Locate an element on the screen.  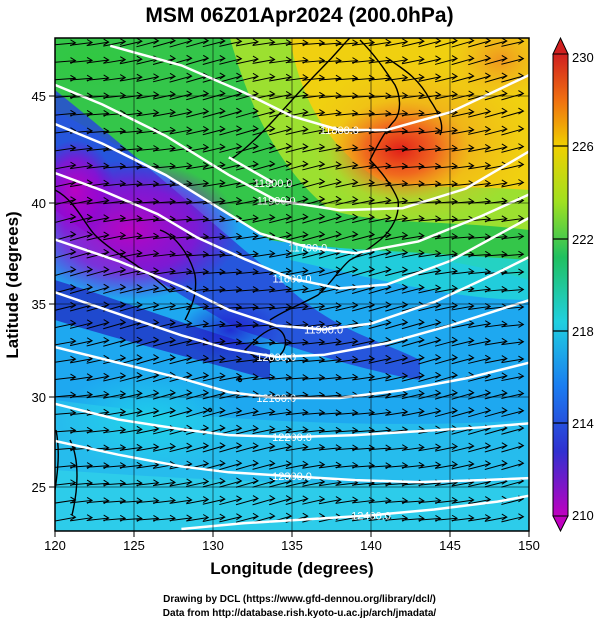
y-tick-label-30: 30 is located at coordinates (39, 397).